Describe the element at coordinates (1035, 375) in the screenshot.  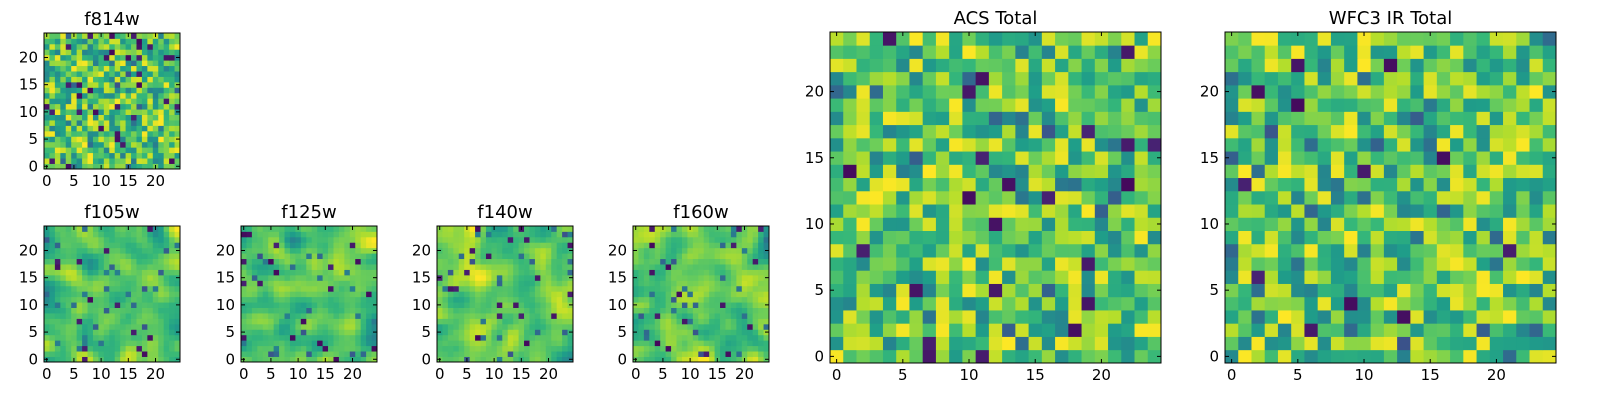
I see `x-tick-label: 15` at that location.